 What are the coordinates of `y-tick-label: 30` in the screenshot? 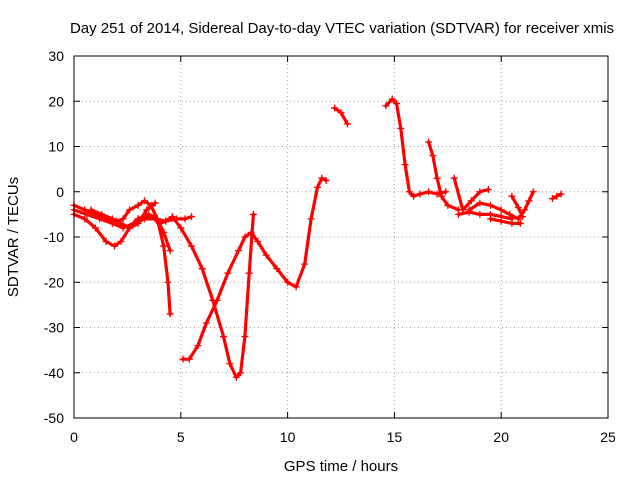 It's located at (56, 56).